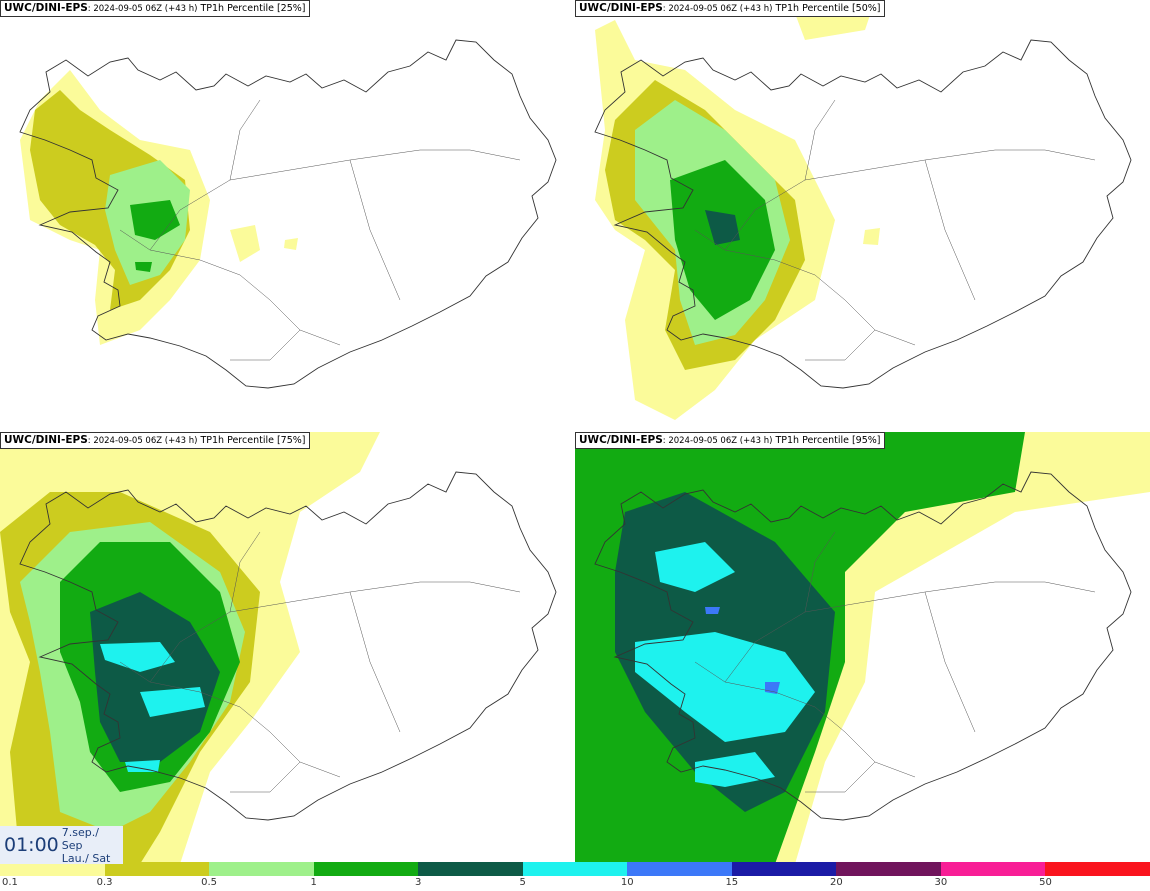 Image resolution: width=1150 pixels, height=891 pixels. I want to click on legend-tick-label: 0.5, so click(209, 882).